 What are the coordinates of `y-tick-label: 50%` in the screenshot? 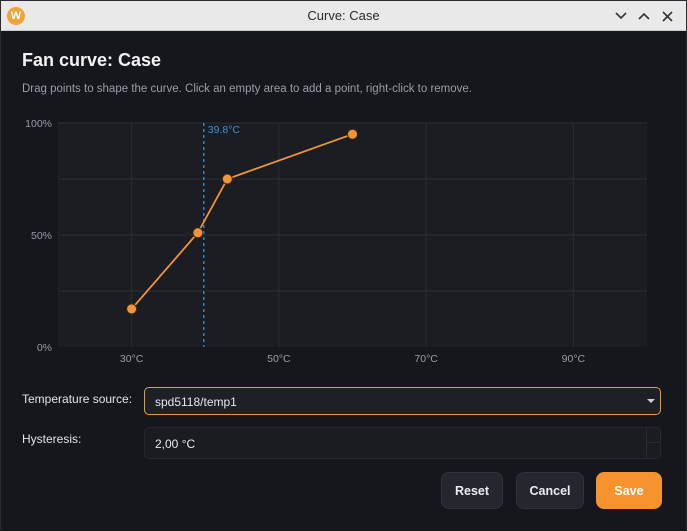 It's located at (41, 236).